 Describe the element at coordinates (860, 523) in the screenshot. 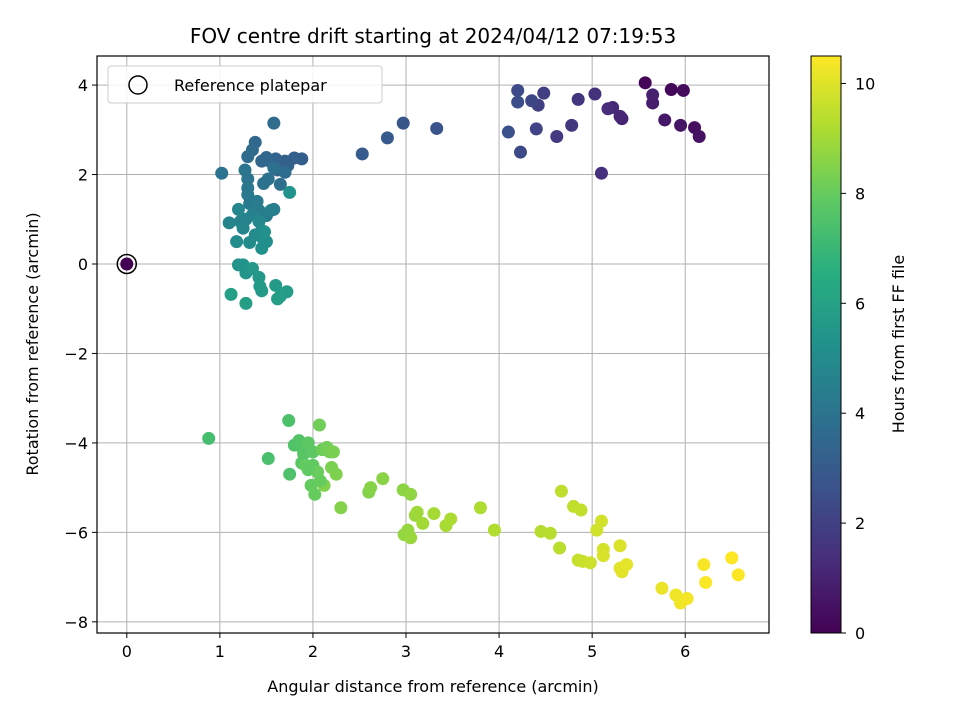

I see `colorbar-tick-label: 2` at that location.